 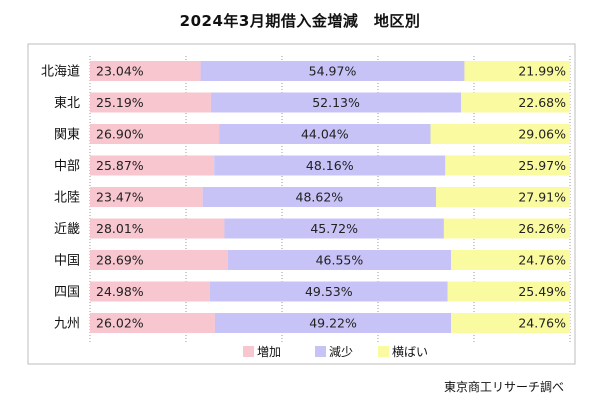 What do you see at coordinates (120, 197) in the screenshot?
I see `data-label: 23.47%` at bounding box center [120, 197].